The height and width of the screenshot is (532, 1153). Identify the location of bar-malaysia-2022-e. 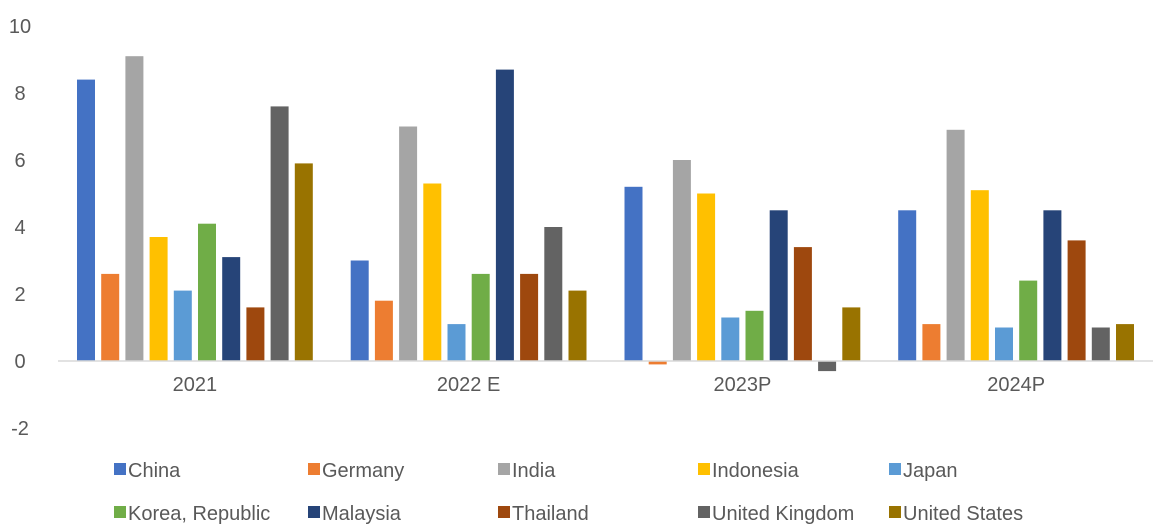
(504, 215).